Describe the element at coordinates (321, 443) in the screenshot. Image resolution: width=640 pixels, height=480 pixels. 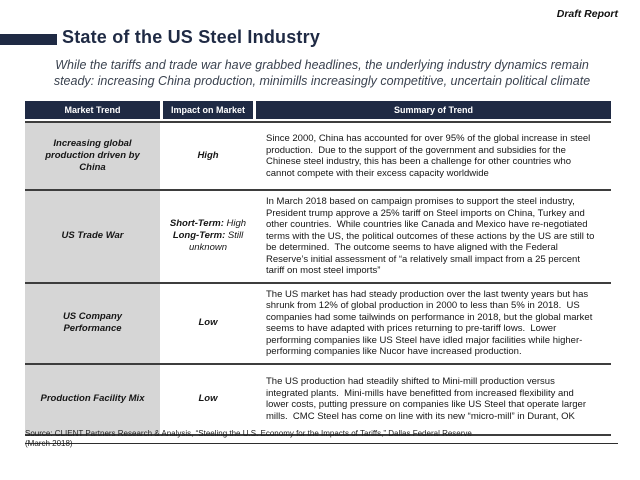
I see `footer-divider-line` at that location.